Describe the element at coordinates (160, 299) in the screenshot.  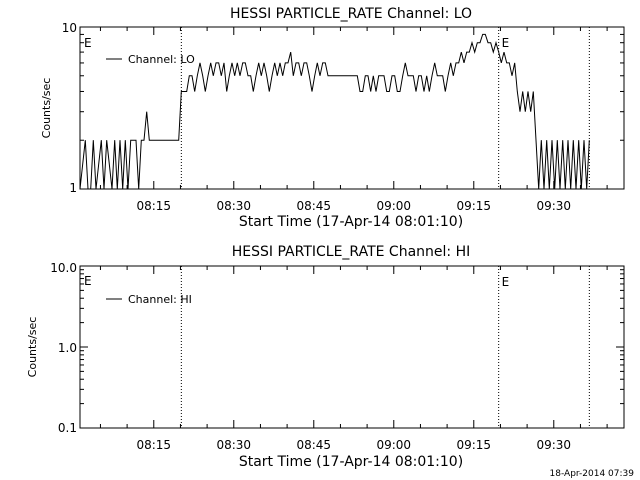
I see `chart-hi-legend-label: Channel: HI` at that location.